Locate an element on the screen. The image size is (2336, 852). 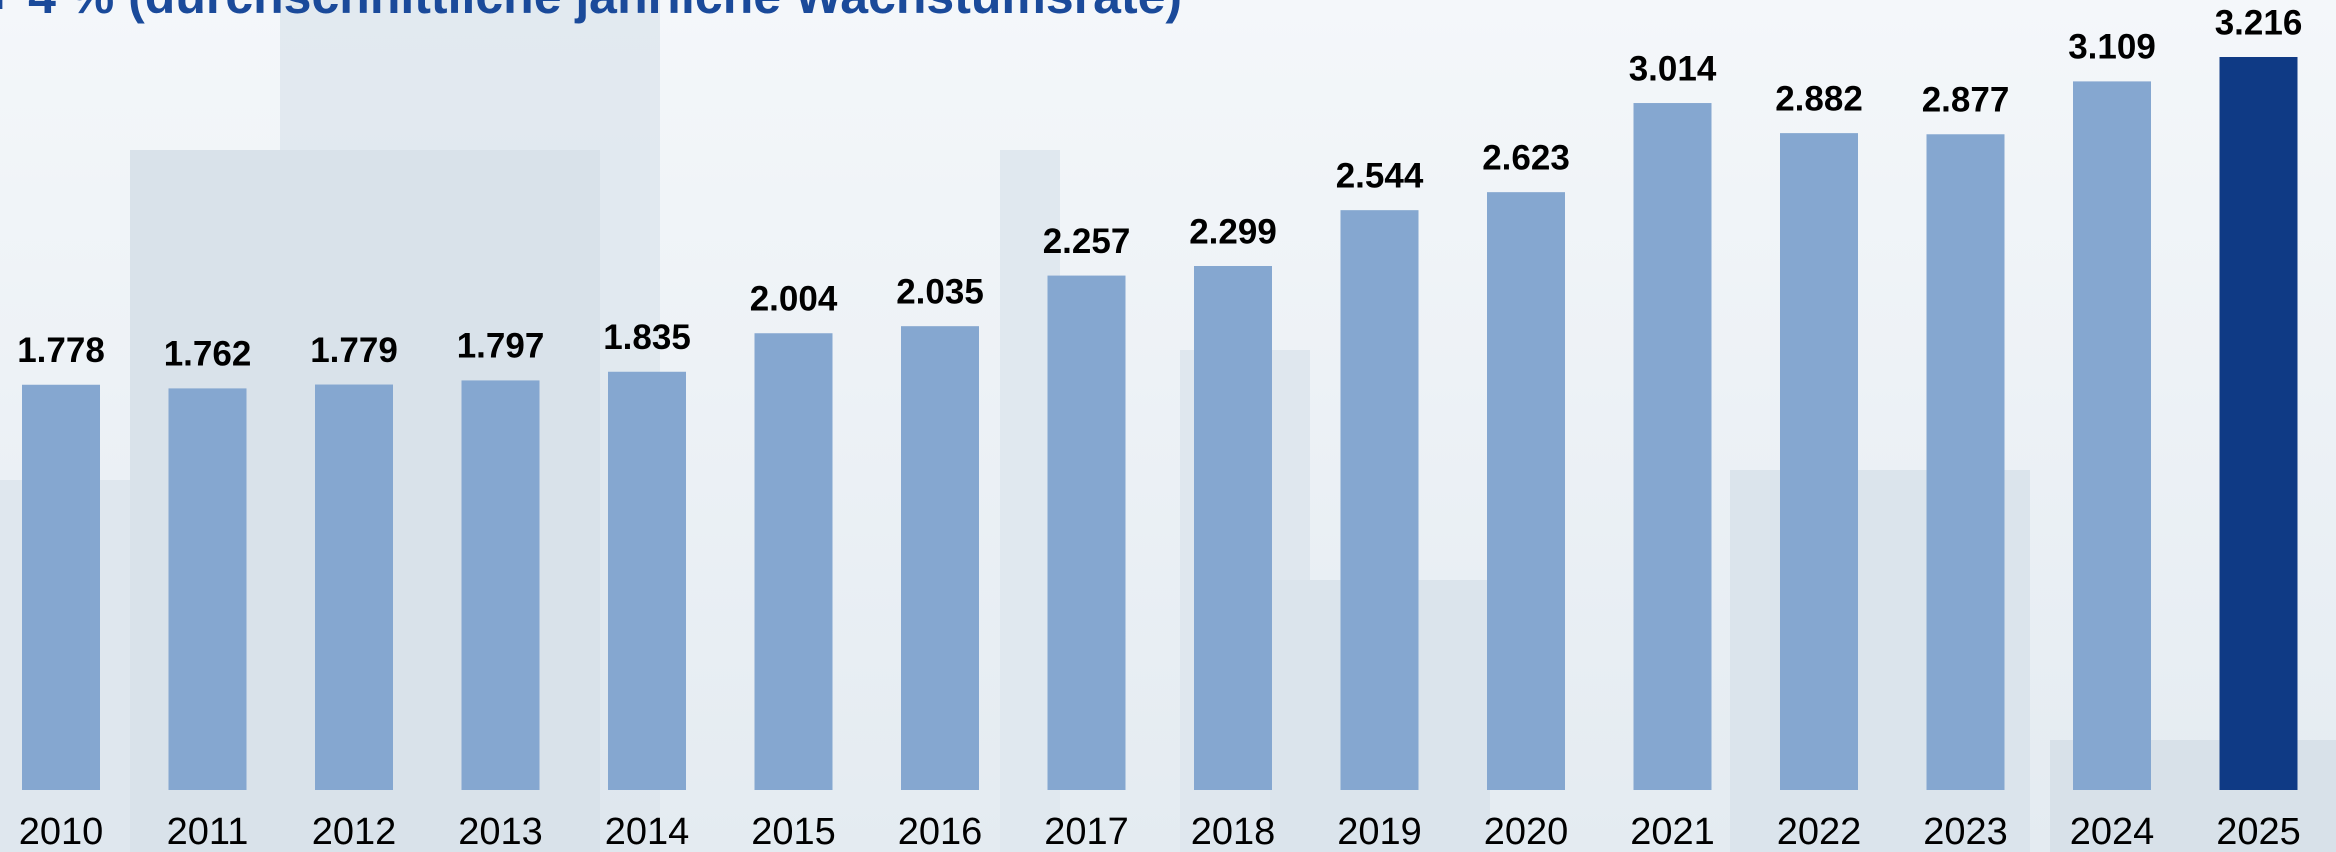
x-tick-label: 2016 is located at coordinates (940, 831).